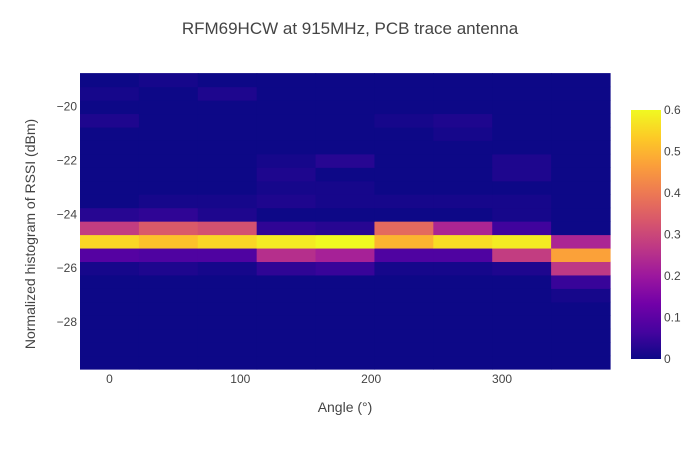 The image size is (700, 450). I want to click on colorbar-tick-label: 0.2, so click(672, 276).